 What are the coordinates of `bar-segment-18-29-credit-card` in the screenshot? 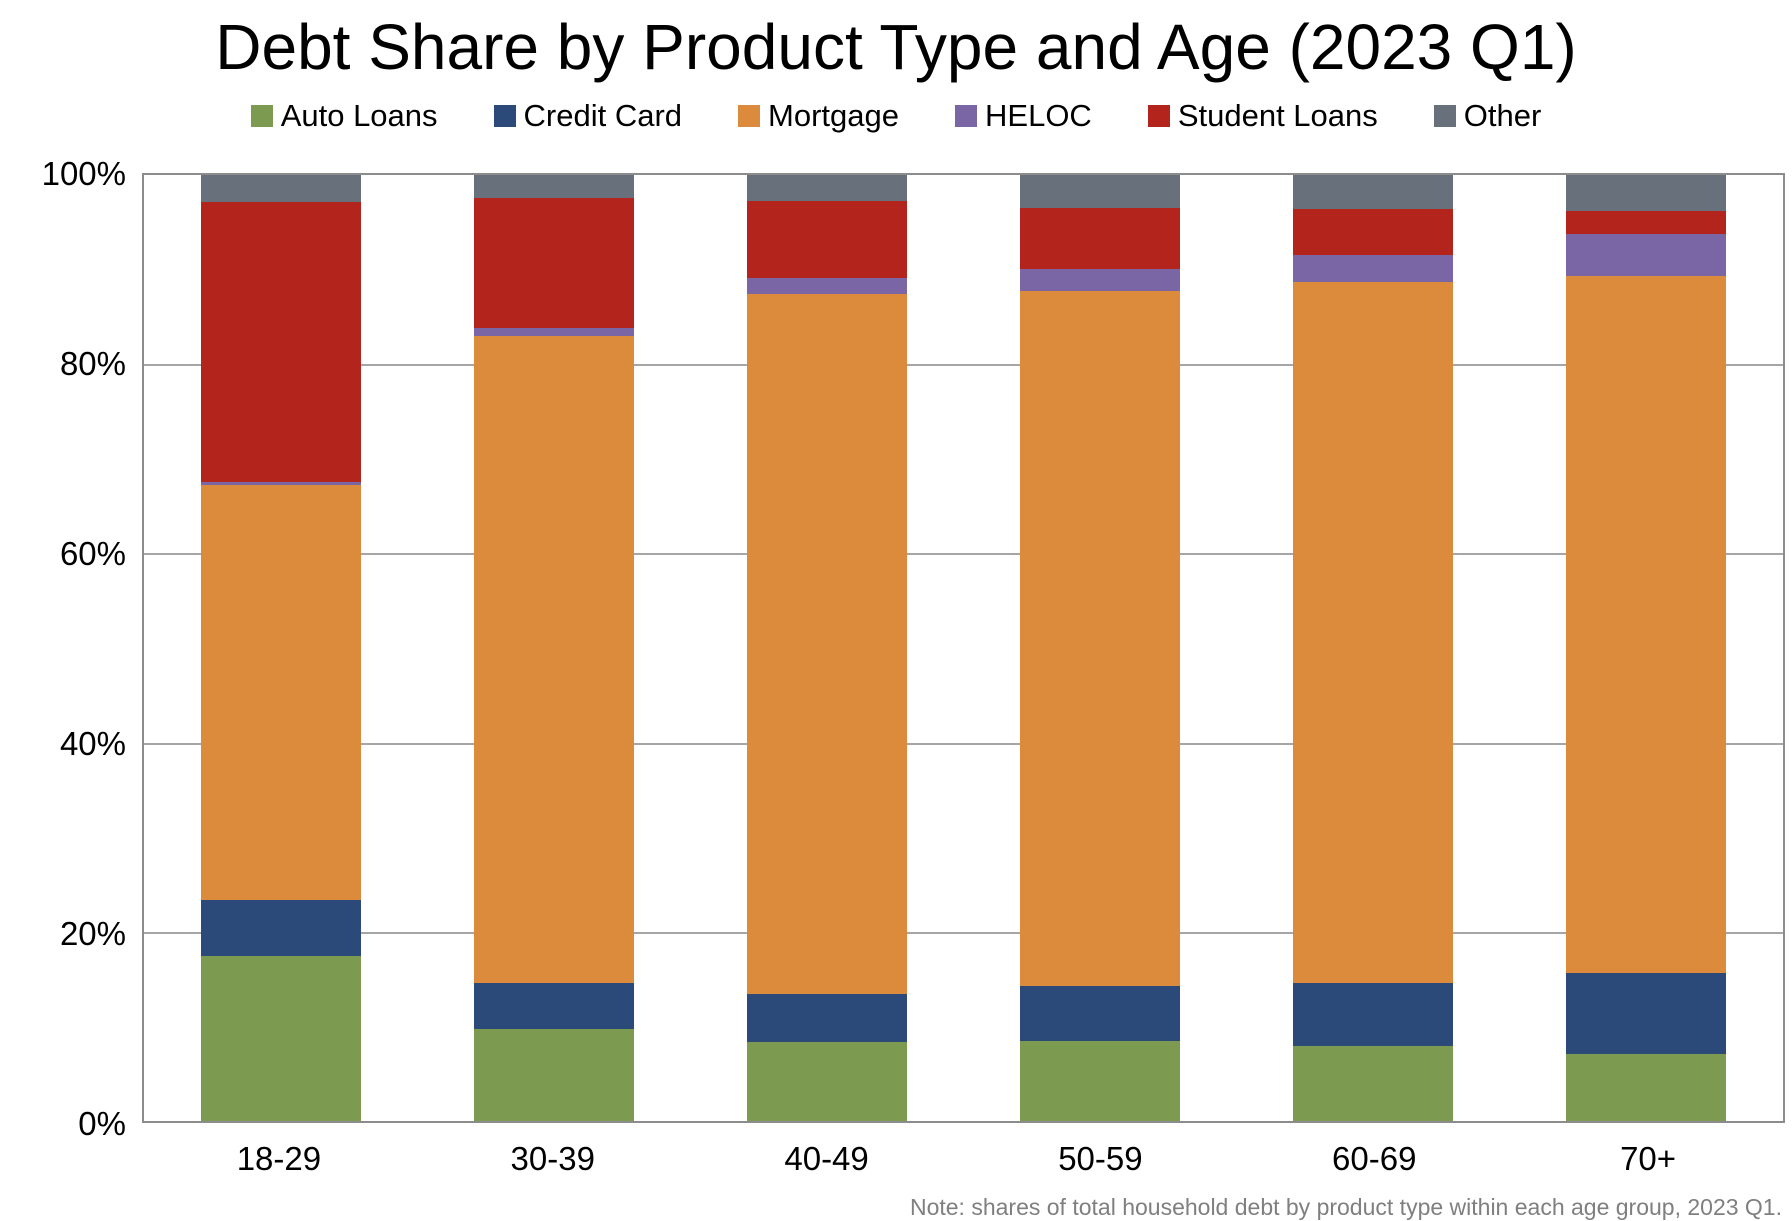 It's located at (280, 928).